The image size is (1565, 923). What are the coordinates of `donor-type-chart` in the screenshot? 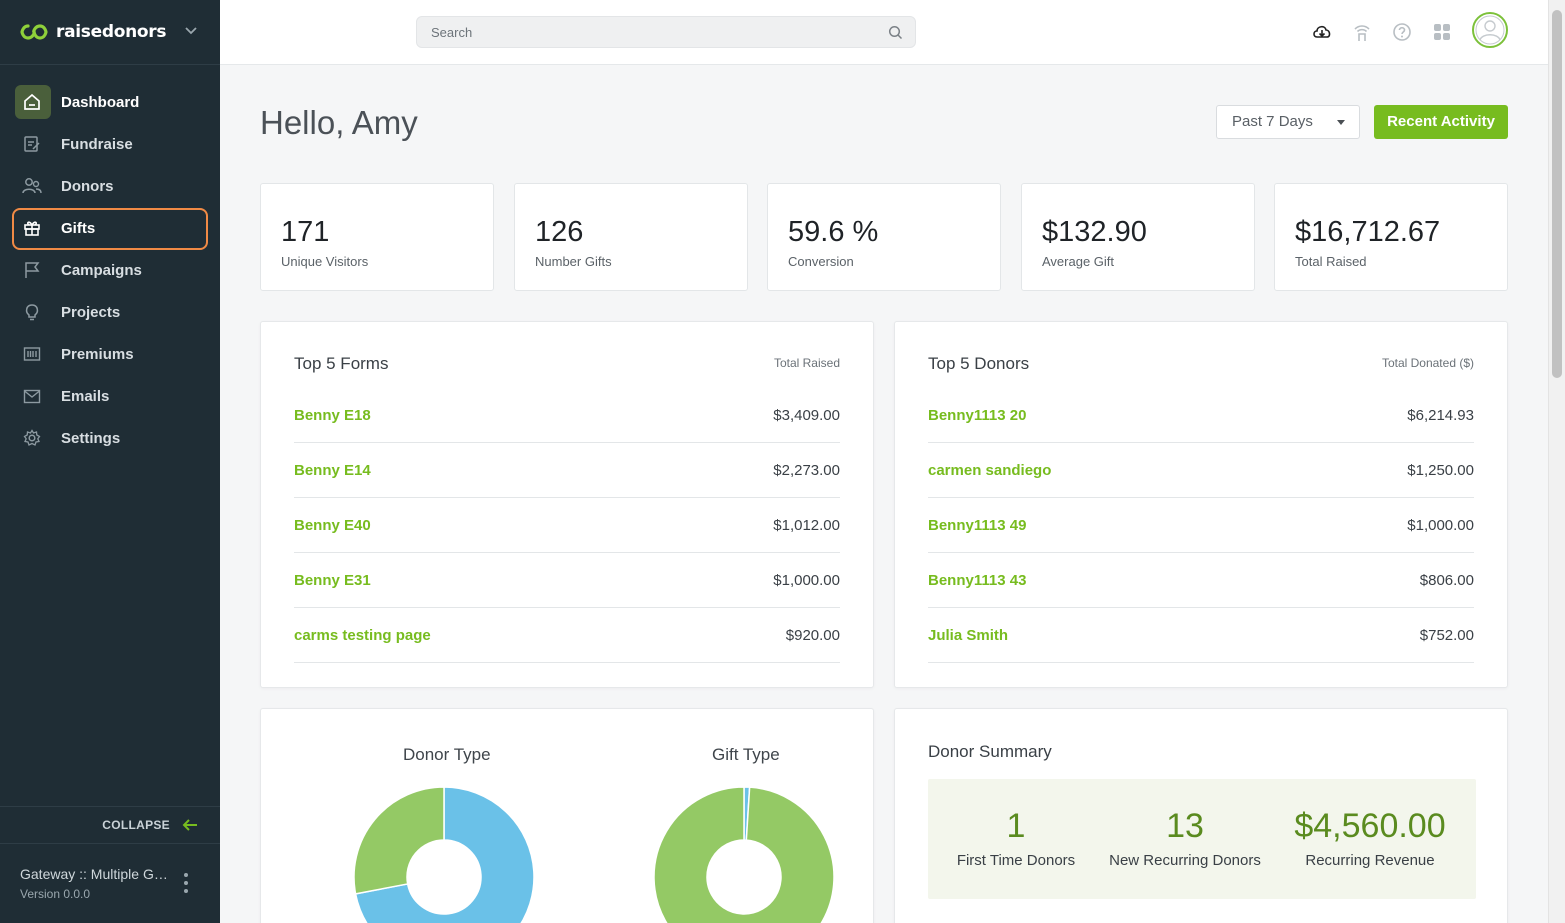 It's located at (444, 854).